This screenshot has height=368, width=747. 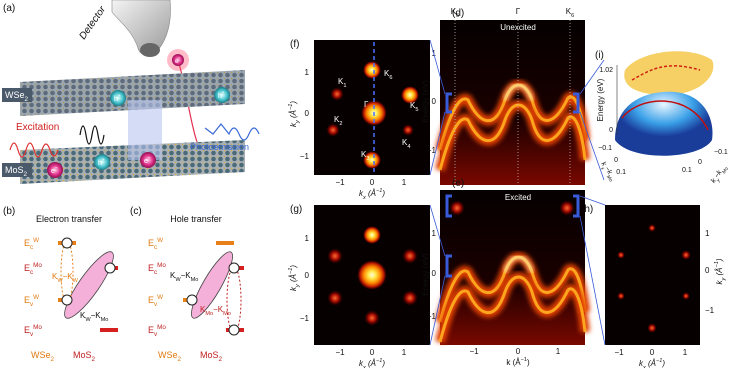 I want to click on carrier, so click(x=222, y=95).